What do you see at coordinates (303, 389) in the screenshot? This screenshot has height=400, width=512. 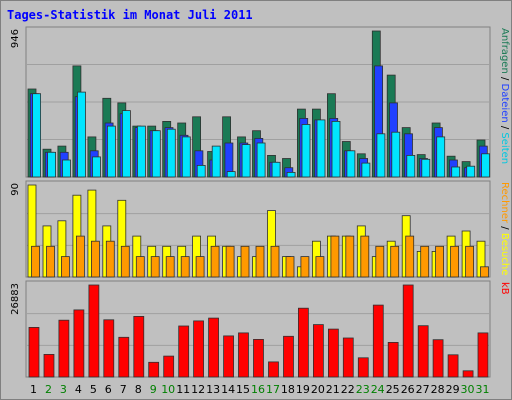 I see `x-tick-label-19: 19` at bounding box center [303, 389].